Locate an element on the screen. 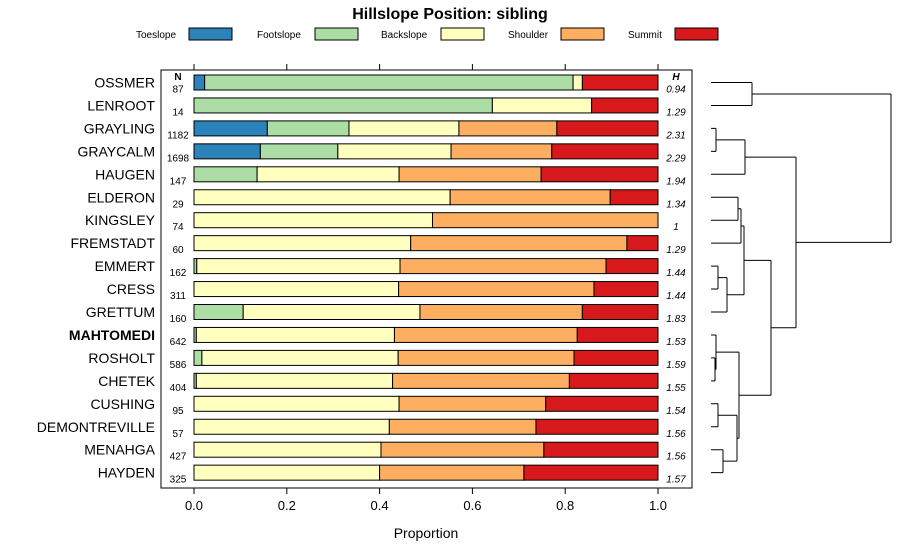  bar-emmert-summit is located at coordinates (632, 266).